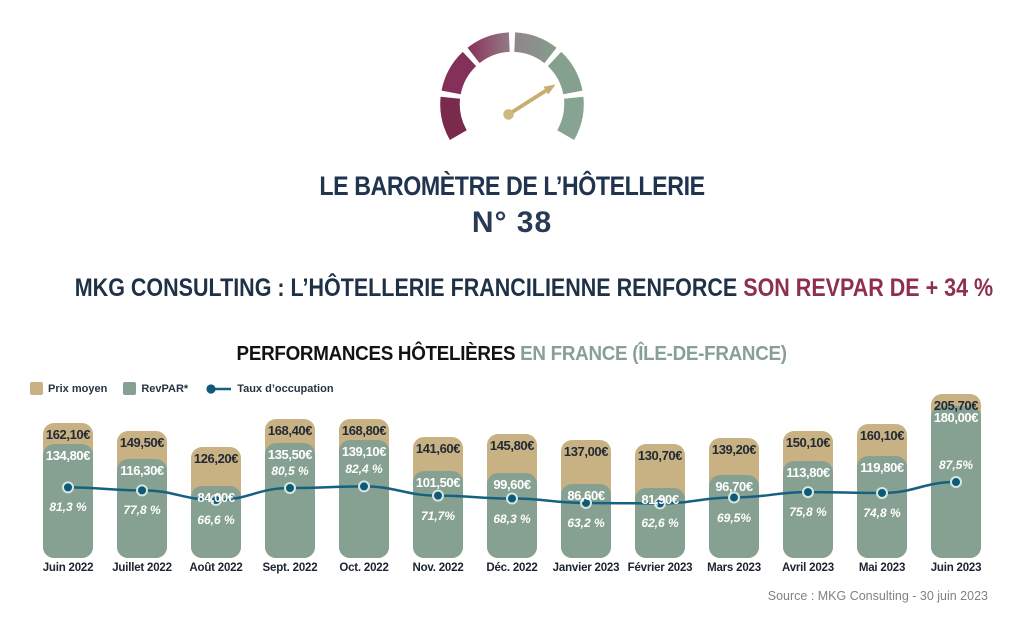 This screenshot has height=633, width=1024. What do you see at coordinates (364, 568) in the screenshot?
I see `month-label: Oct. 2022` at bounding box center [364, 568].